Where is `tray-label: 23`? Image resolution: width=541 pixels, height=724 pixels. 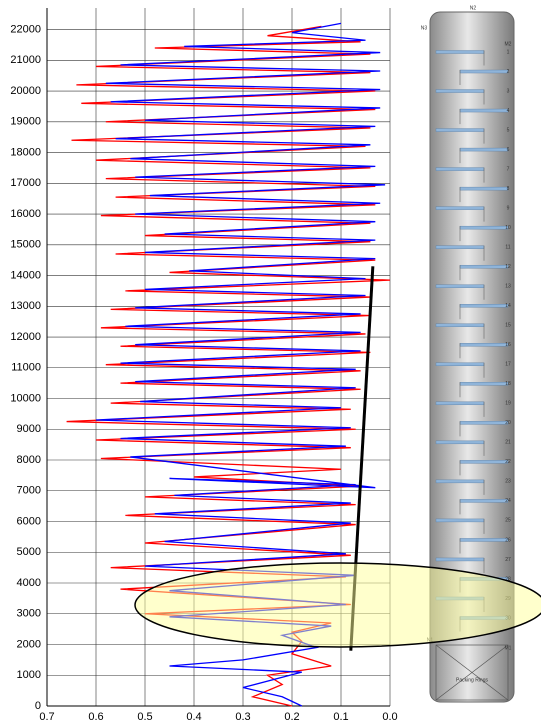
tray-label: 23 is located at coordinates (508, 482).